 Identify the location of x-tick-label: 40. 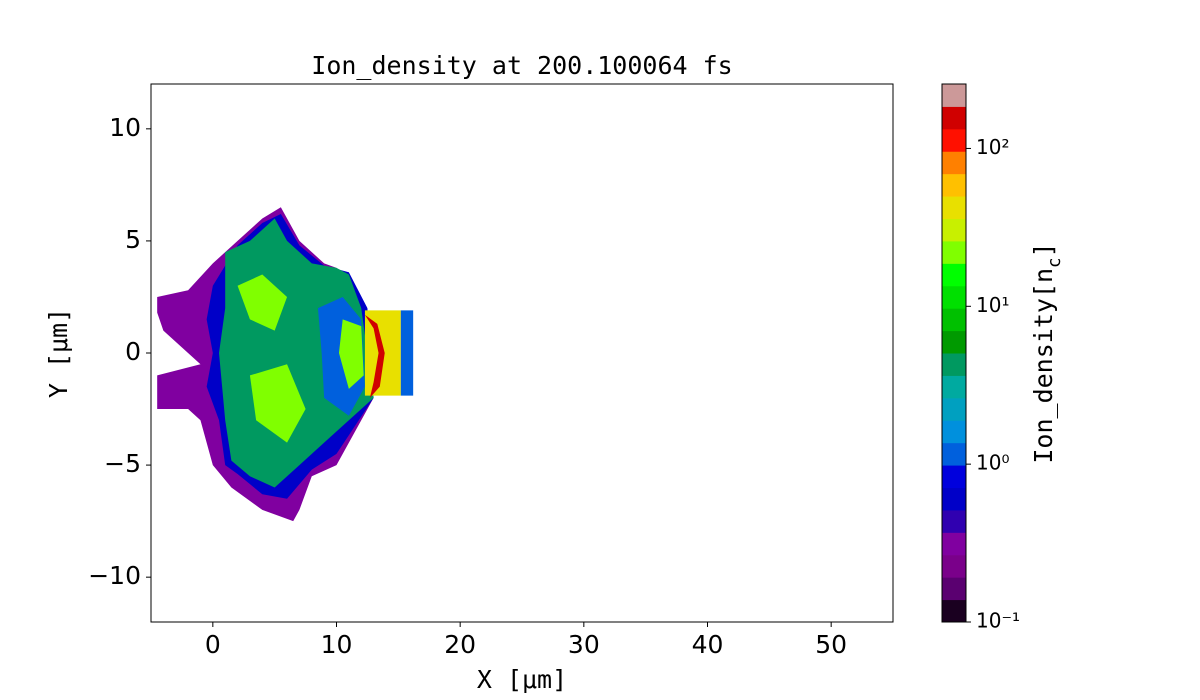
(708, 644).